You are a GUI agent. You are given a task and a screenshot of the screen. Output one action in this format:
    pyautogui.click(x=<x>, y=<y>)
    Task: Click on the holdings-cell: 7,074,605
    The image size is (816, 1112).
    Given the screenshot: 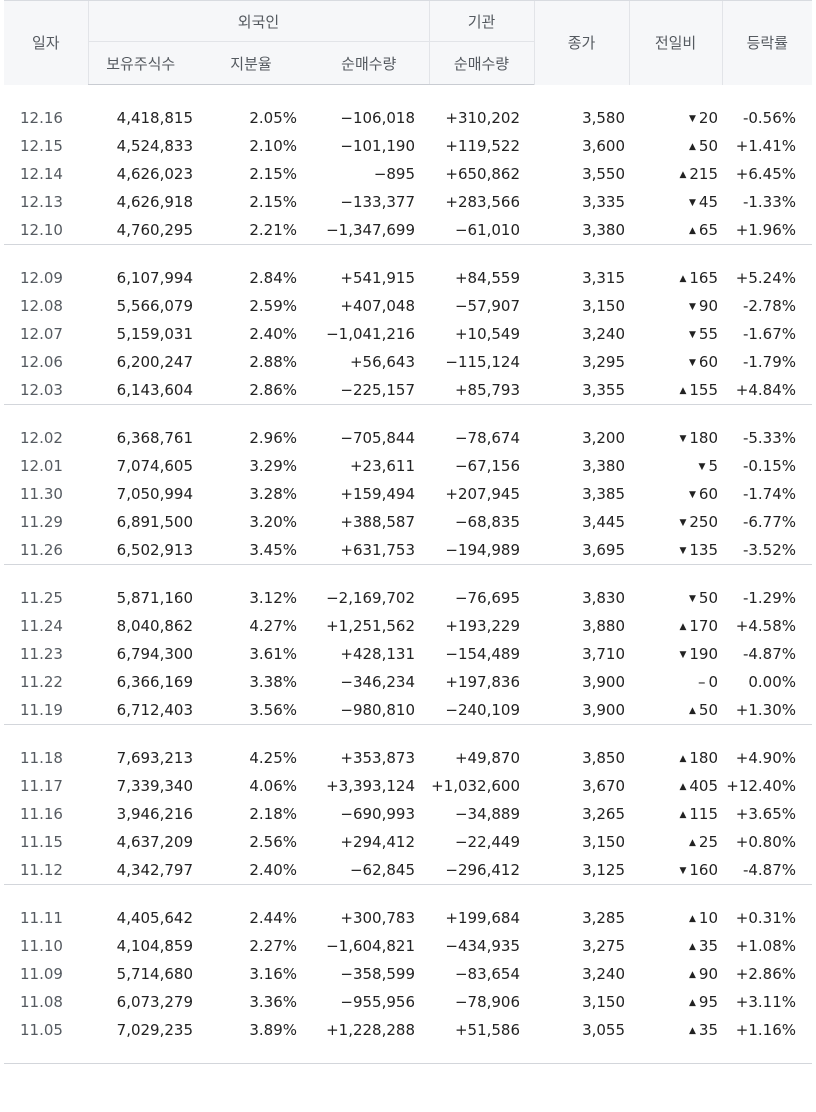 What is the action you would take?
    pyautogui.click(x=154, y=466)
    